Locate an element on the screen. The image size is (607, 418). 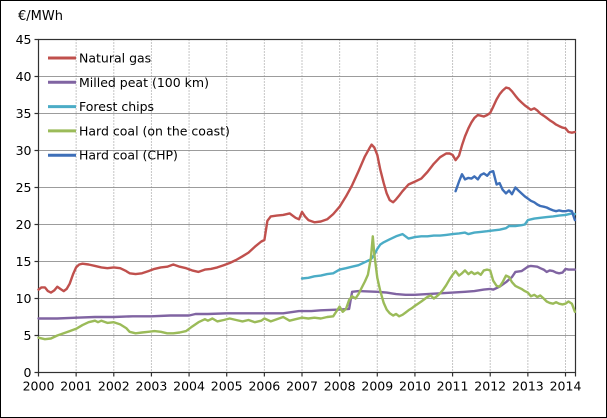
series-line-hard-coal-chp is located at coordinates (515, 195).